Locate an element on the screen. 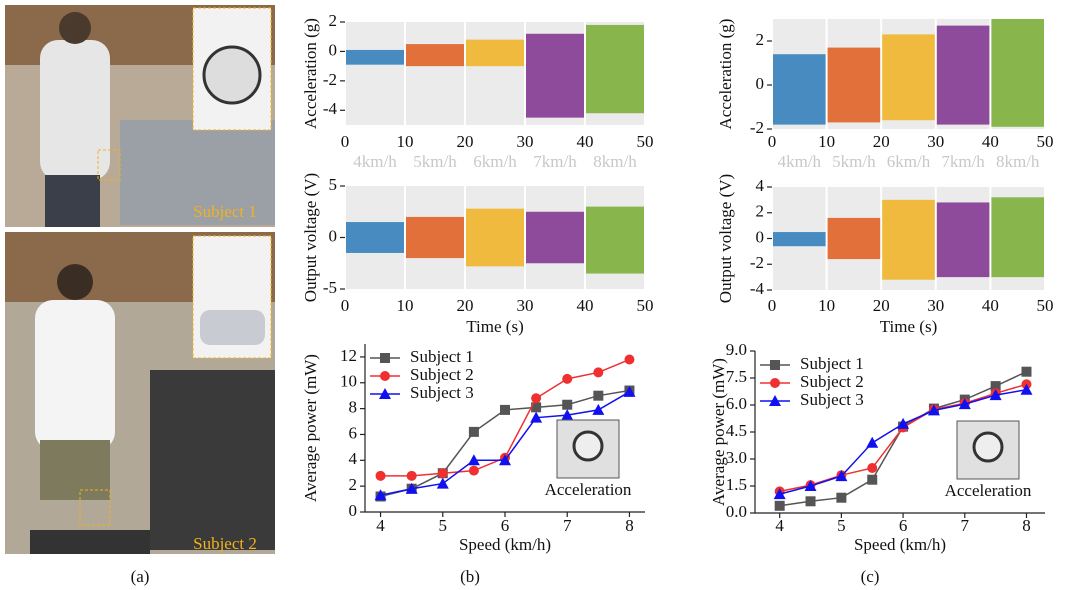 This screenshot has height=590, width=1065. axis-line is located at coordinates (899, 432).